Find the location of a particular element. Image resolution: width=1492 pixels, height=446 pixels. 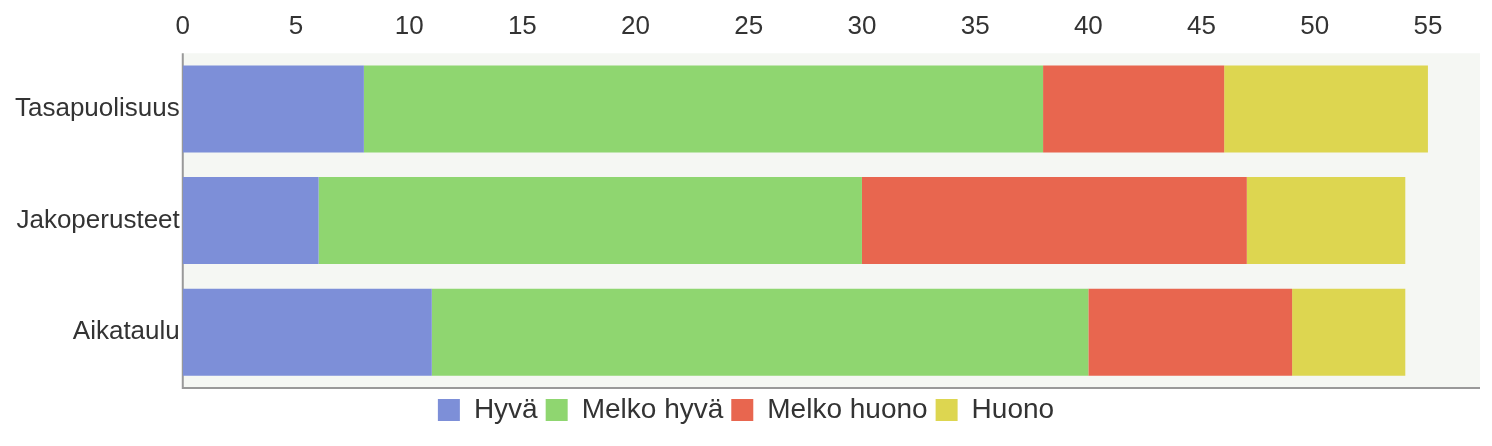

x-tick-label: 0 is located at coordinates (183, 24).